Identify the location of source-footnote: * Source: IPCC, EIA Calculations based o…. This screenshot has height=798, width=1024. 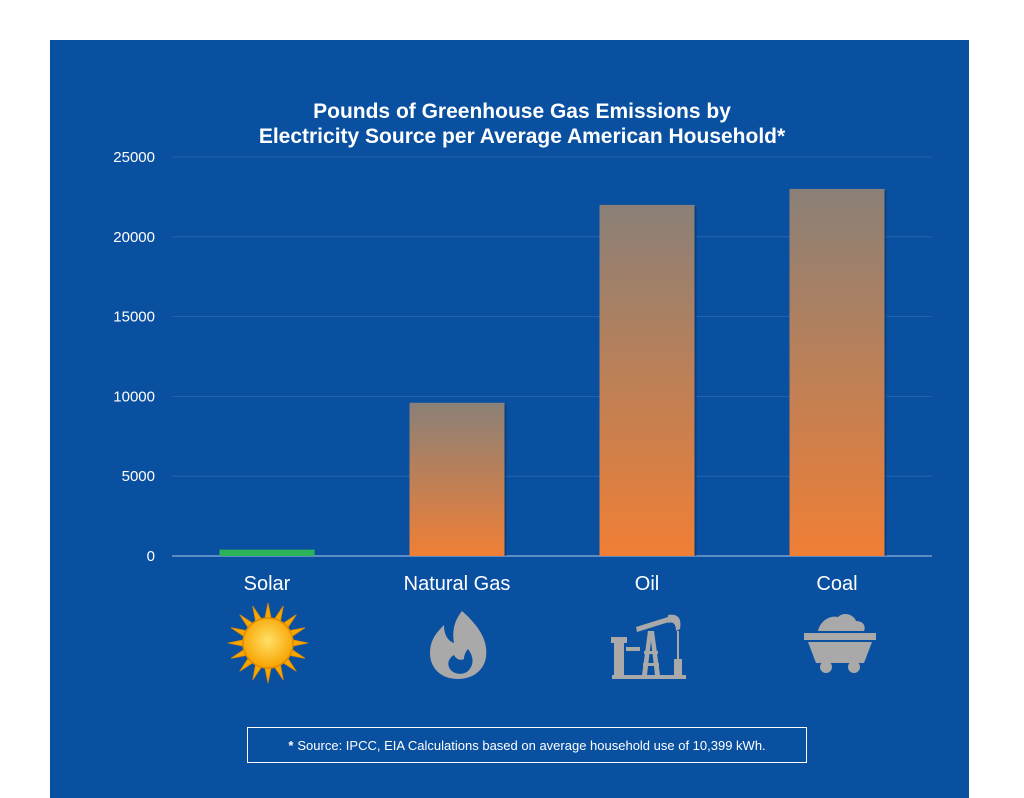
(527, 745).